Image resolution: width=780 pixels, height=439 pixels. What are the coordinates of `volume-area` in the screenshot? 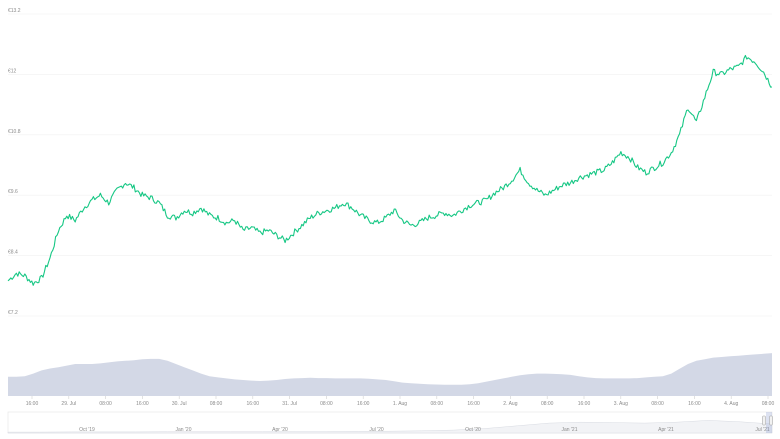 It's located at (390, 374).